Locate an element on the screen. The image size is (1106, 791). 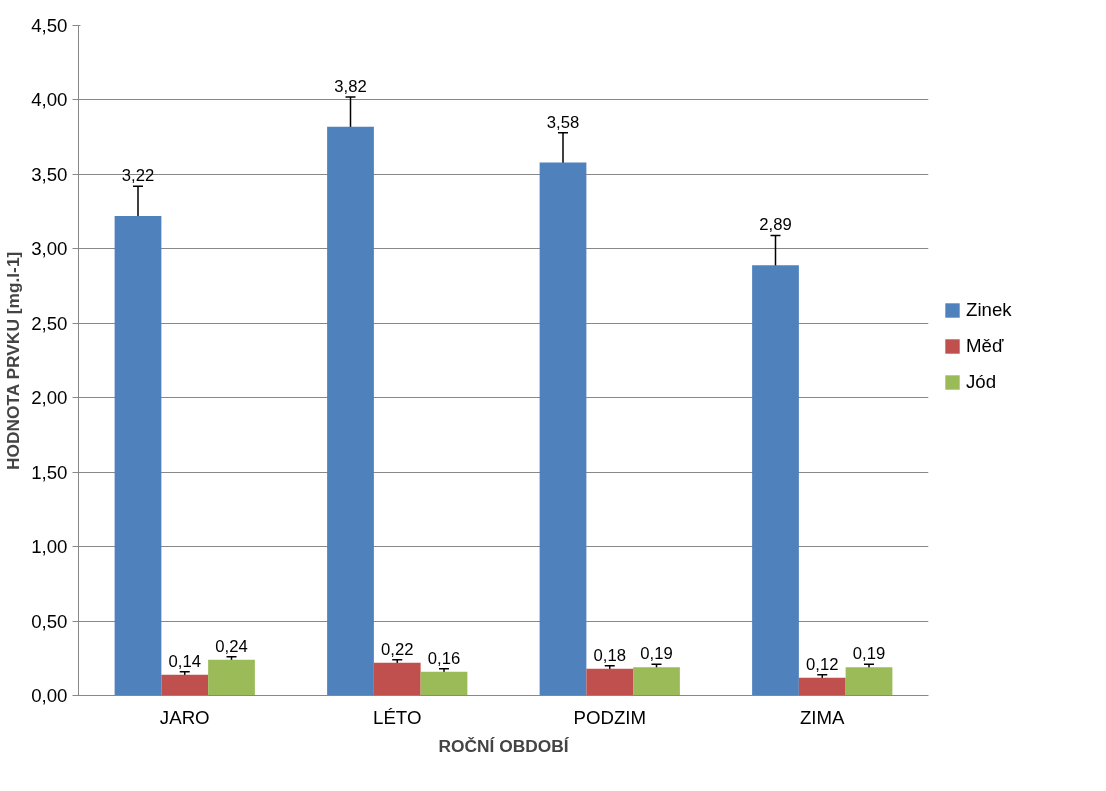
x-tick-label: PODZIM is located at coordinates (610, 717).